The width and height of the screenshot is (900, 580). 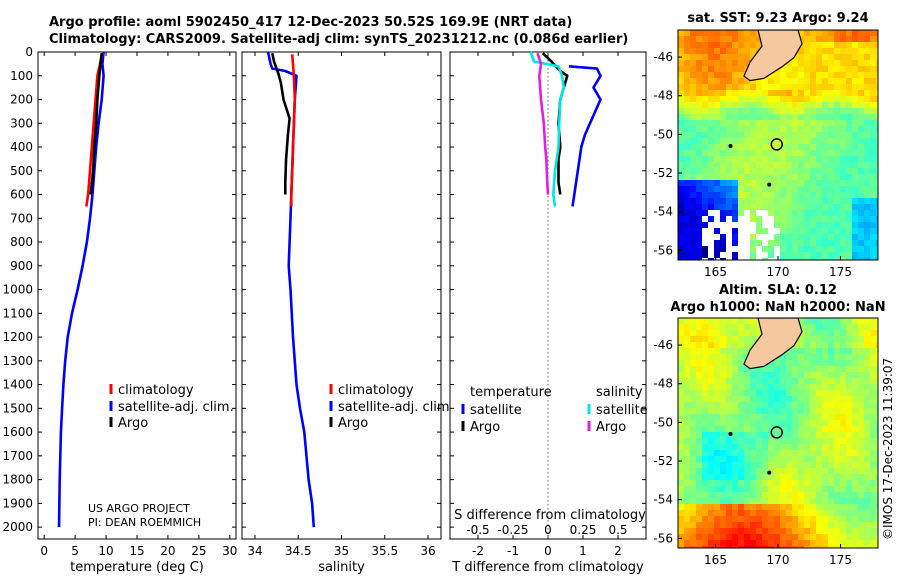 I want to click on credit-line1: US ARGO PROJECT, so click(x=139, y=508).